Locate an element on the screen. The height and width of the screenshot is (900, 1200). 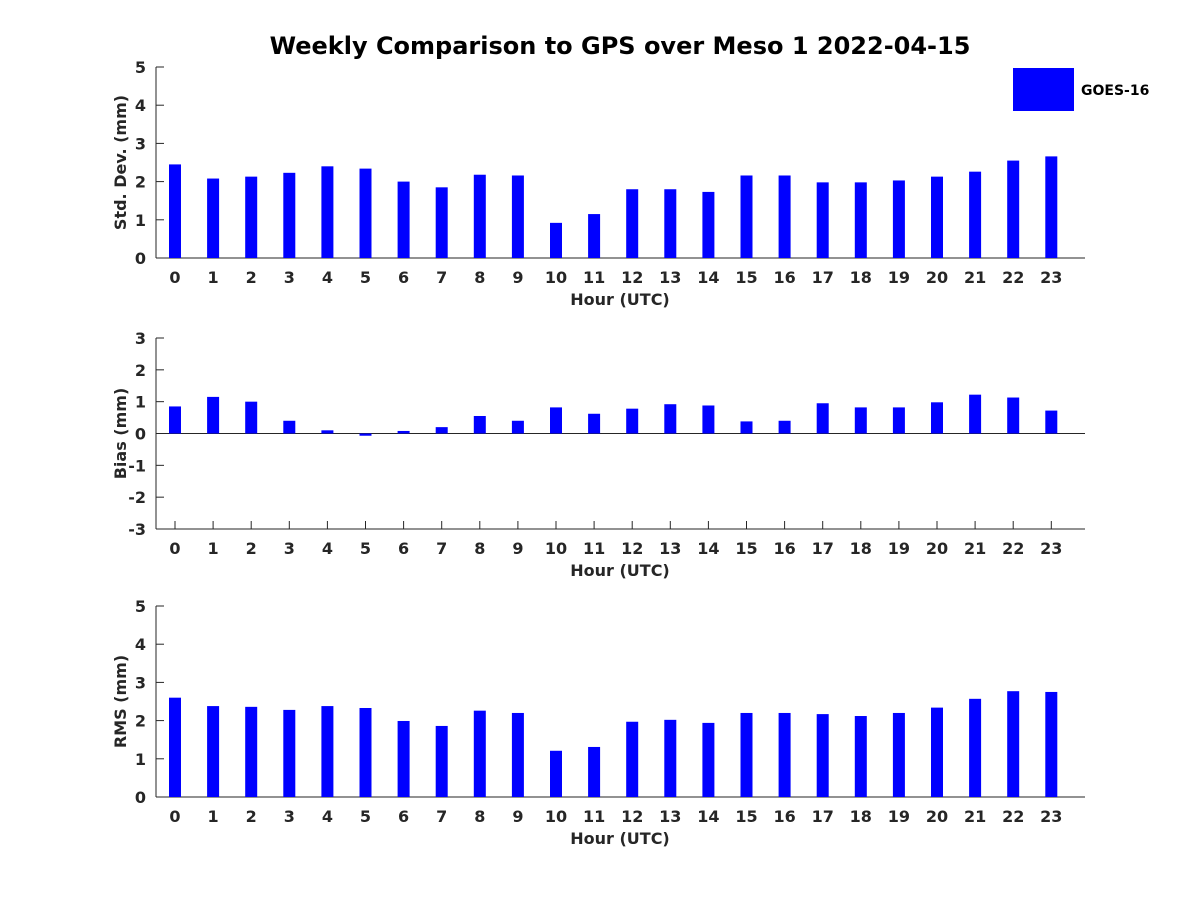
x-tick-label: 9 is located at coordinates (517, 548).